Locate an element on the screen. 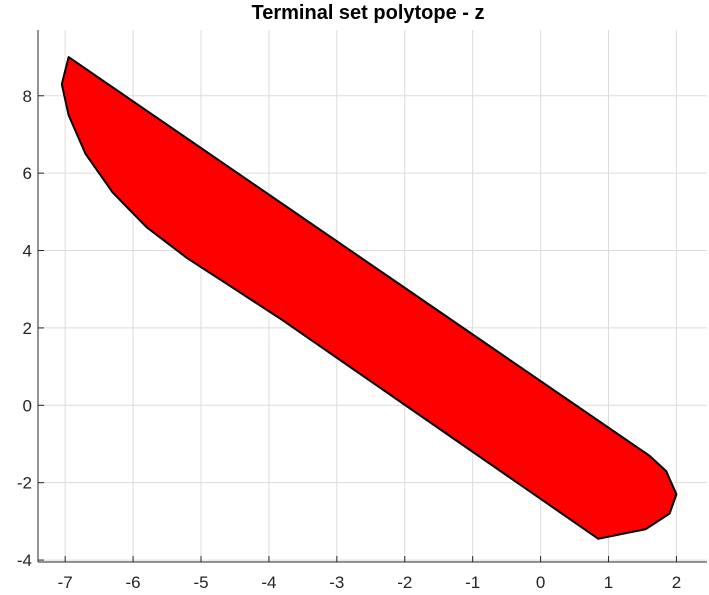 Image resolution: width=709 pixels, height=595 pixels. y-tick-label: 0 is located at coordinates (27, 405).